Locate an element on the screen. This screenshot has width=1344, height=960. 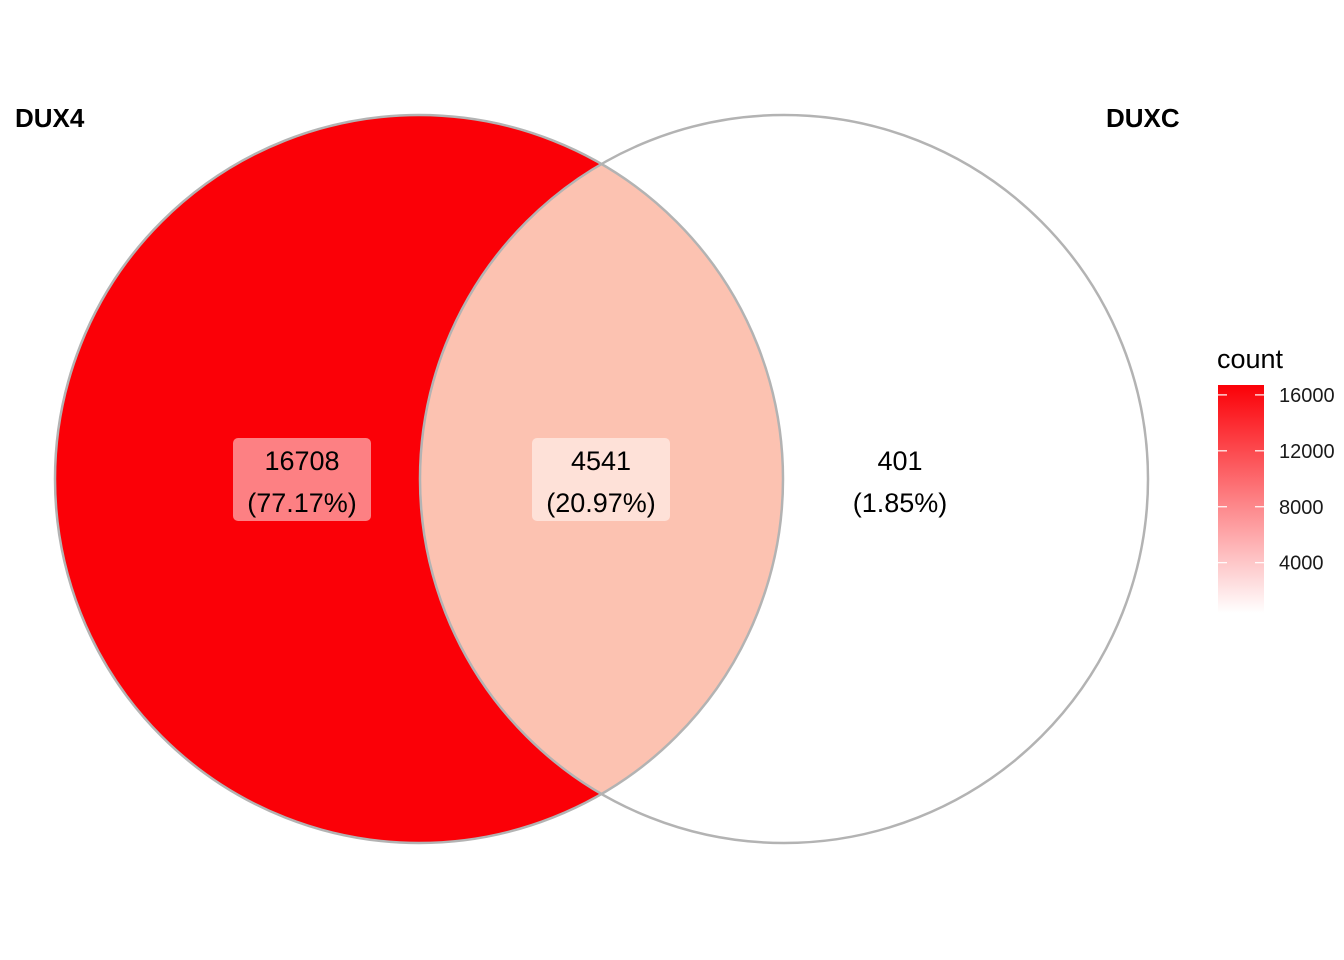
percent-duxc-only: (1.85%) is located at coordinates (900, 503).